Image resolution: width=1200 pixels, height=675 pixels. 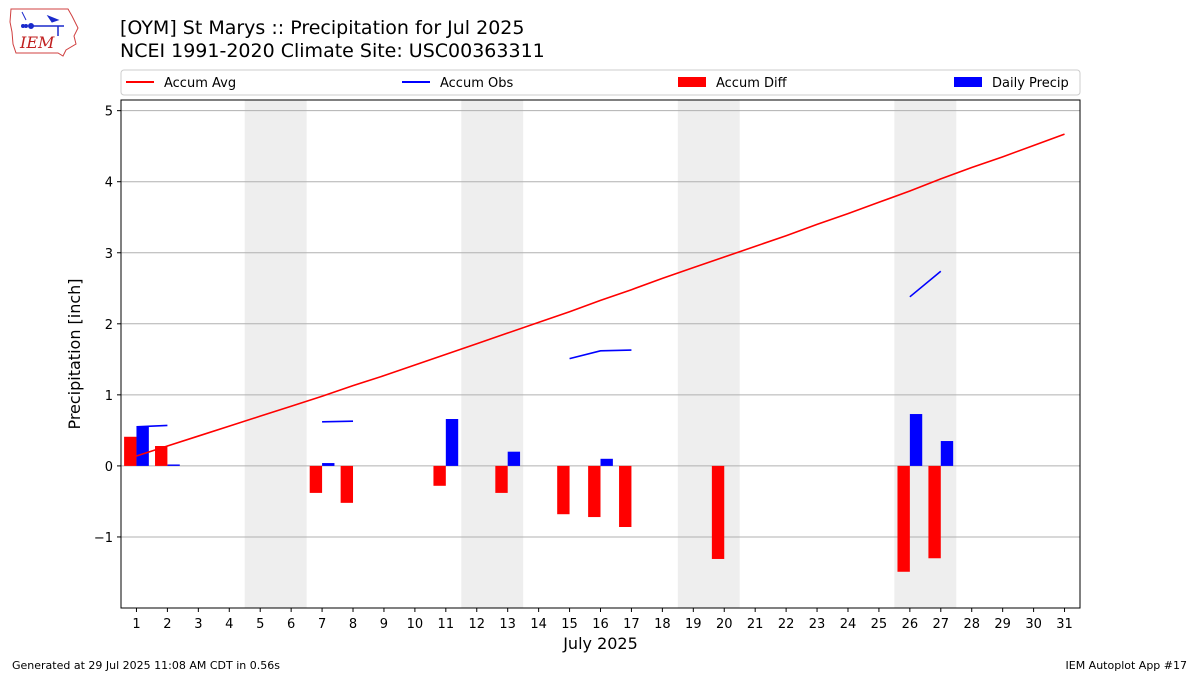 What do you see at coordinates (848, 624) in the screenshot?
I see `x-tick-label: 24` at bounding box center [848, 624].